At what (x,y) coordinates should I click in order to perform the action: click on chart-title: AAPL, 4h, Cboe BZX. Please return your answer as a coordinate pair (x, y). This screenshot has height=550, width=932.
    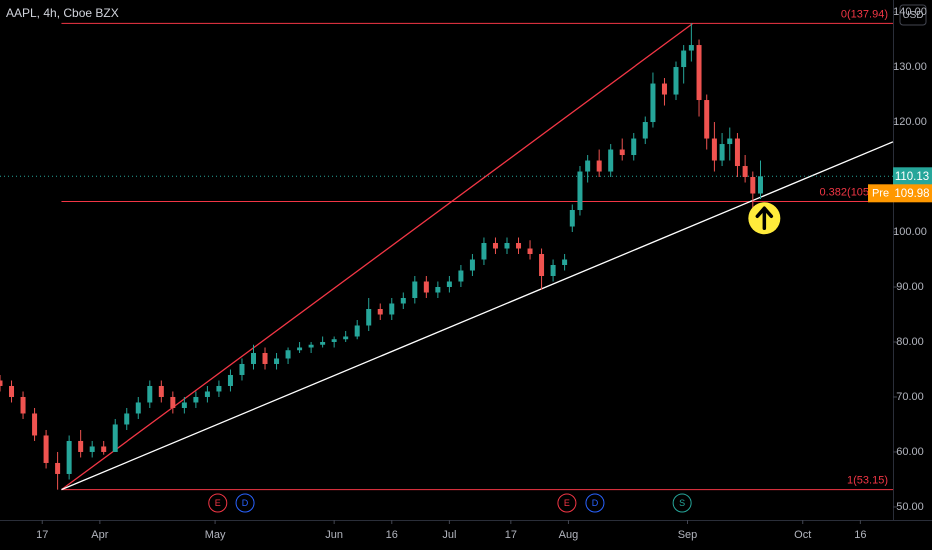
    Looking at the image, I should click on (62, 13).